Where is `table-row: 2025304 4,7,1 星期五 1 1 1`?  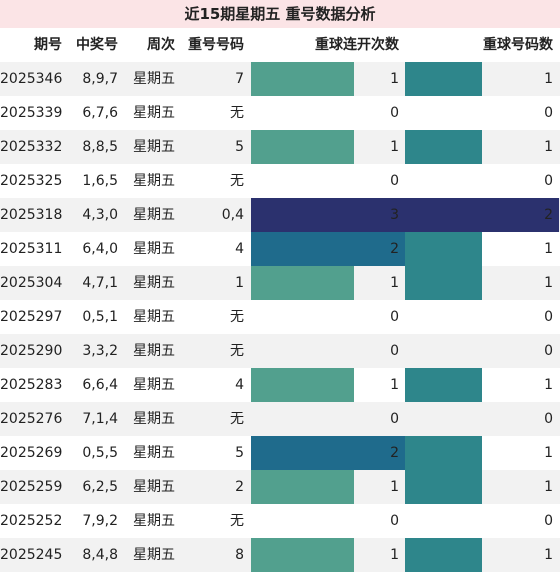
table-row: 2025304 4,7,1 星期五 1 1 1 is located at coordinates (280, 283).